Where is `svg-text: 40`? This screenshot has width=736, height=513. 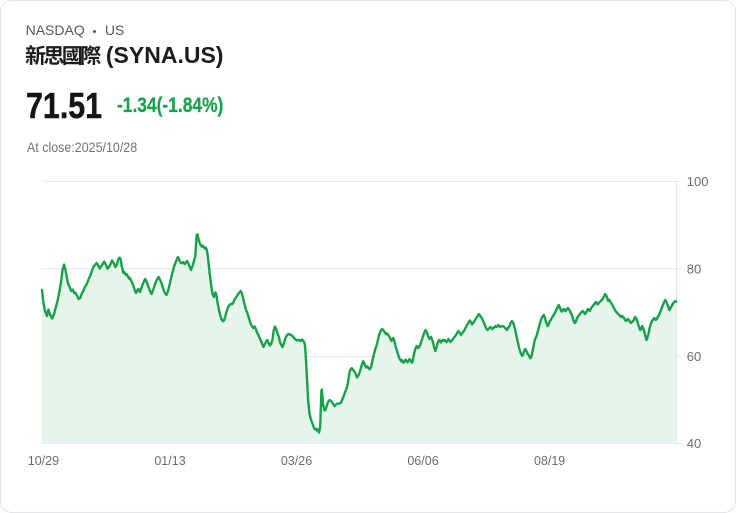
svg-text: 40 is located at coordinates (694, 443).